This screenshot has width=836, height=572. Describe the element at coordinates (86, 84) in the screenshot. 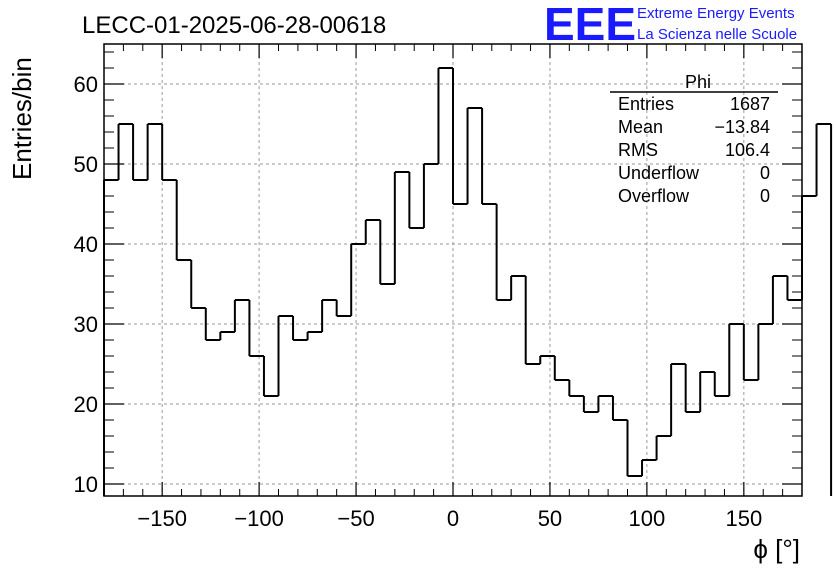

I see `y-tick-label: 60` at that location.